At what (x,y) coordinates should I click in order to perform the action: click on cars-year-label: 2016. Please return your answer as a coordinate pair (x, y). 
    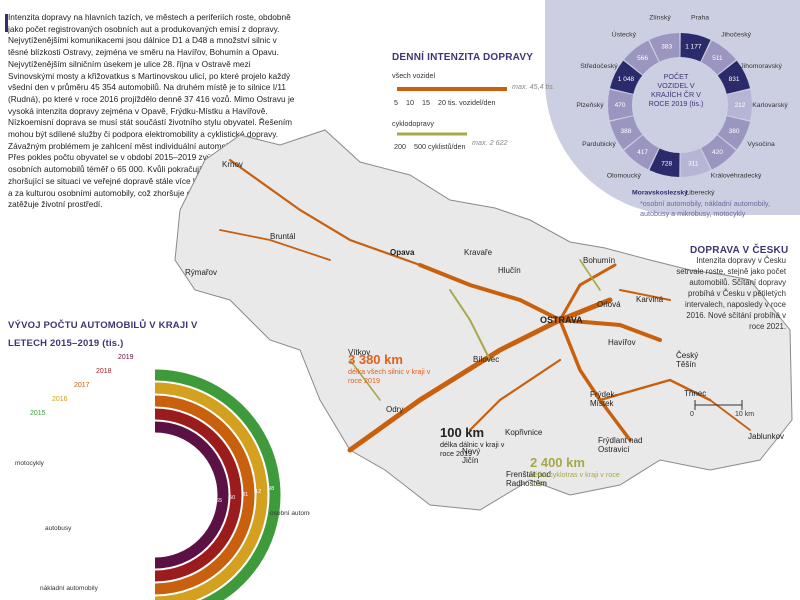
    Looking at the image, I should click on (60, 399).